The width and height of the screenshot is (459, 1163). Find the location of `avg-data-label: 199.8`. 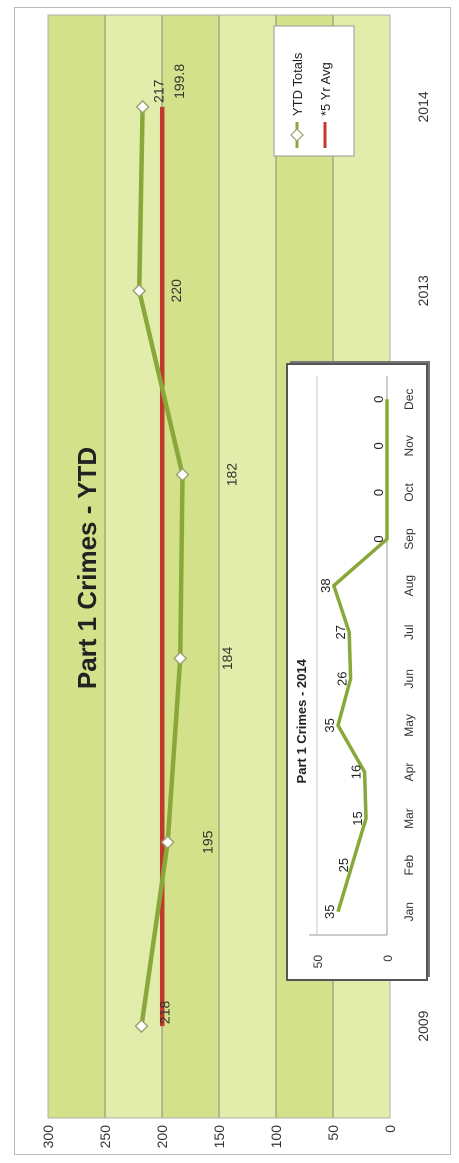

avg-data-label: 199.8 is located at coordinates (179, 81).